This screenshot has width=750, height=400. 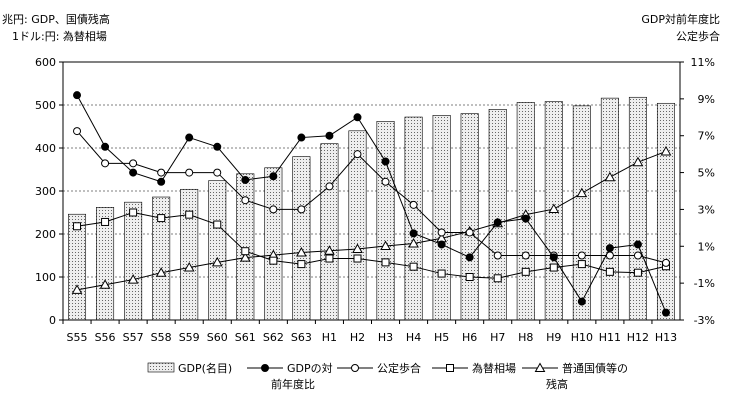 I want to click on legend-label: 残高, so click(x=557, y=384).